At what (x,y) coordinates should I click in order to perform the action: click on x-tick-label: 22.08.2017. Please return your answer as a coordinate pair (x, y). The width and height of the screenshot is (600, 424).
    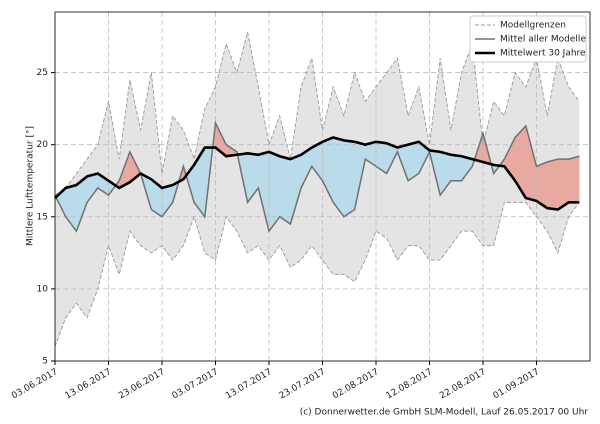
    Looking at the image, I should click on (463, 384).